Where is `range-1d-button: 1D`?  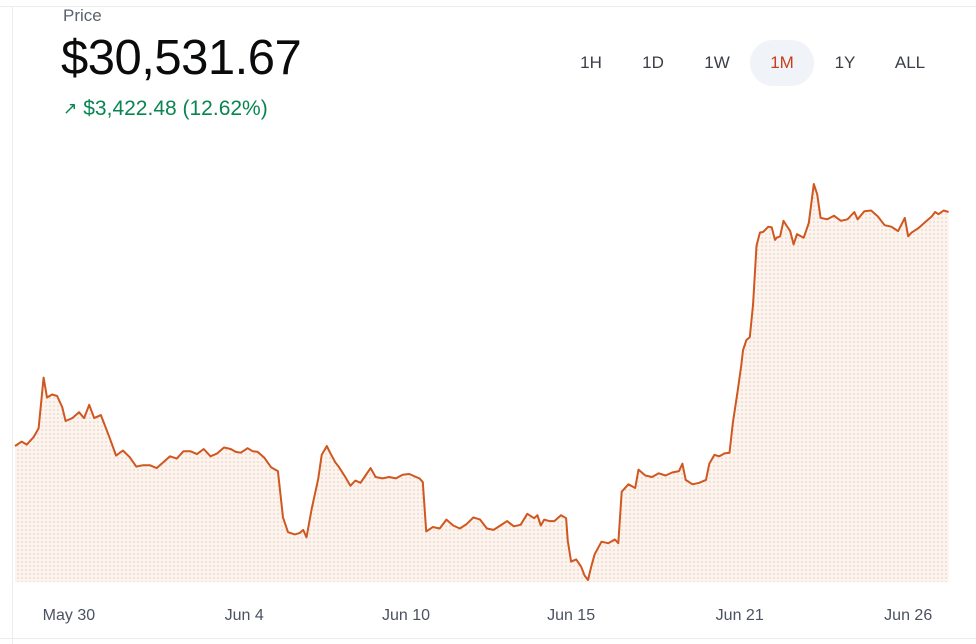 range-1d-button: 1D is located at coordinates (653, 63).